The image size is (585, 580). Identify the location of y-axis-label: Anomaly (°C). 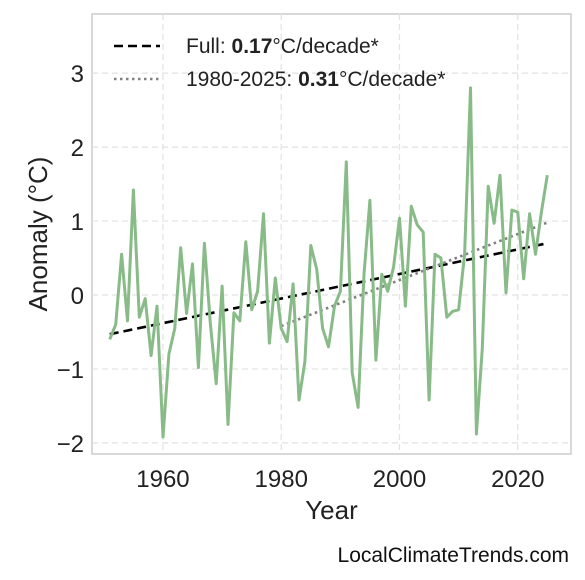
(38, 234).